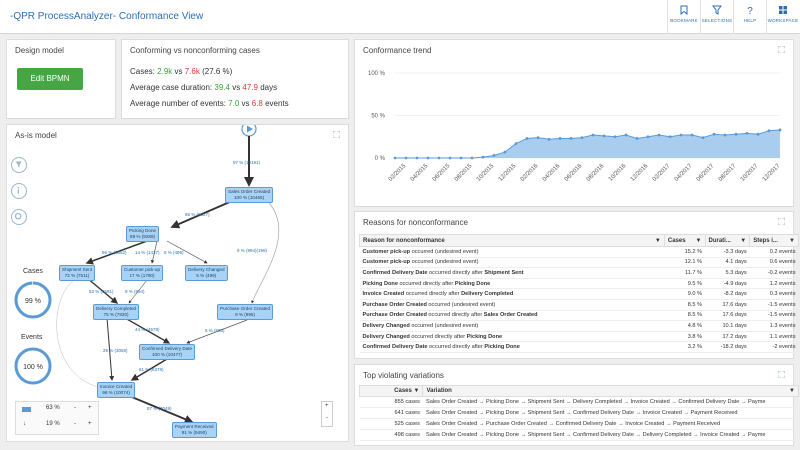 This screenshot has width=800, height=450. What do you see at coordinates (774, 273) in the screenshot?
I see `steps-cell: -0.2 events` at bounding box center [774, 273].